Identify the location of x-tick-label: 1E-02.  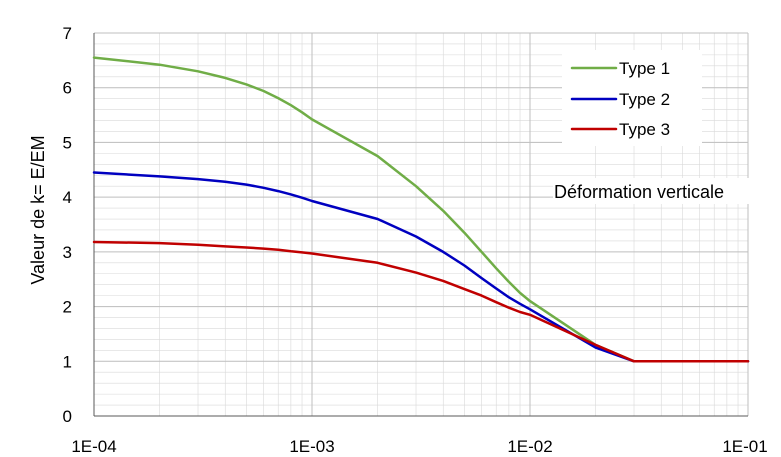
(529, 446).